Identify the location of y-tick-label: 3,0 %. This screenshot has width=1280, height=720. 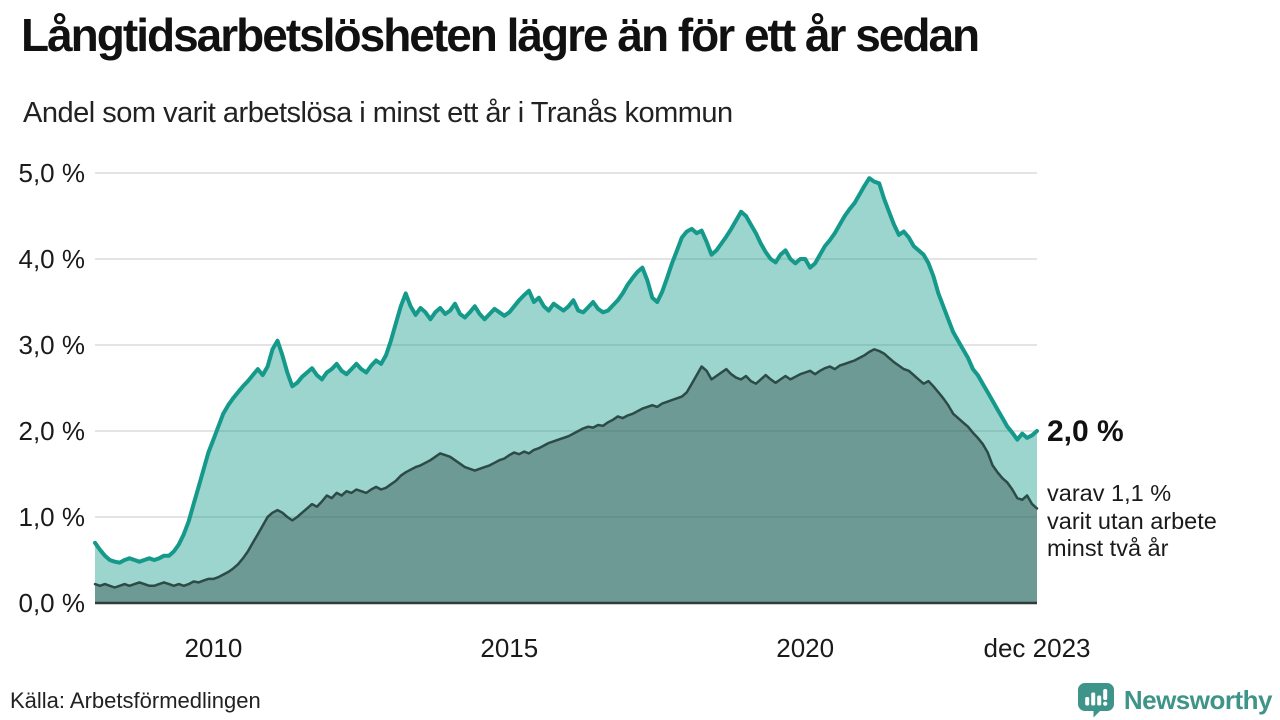
(52, 345).